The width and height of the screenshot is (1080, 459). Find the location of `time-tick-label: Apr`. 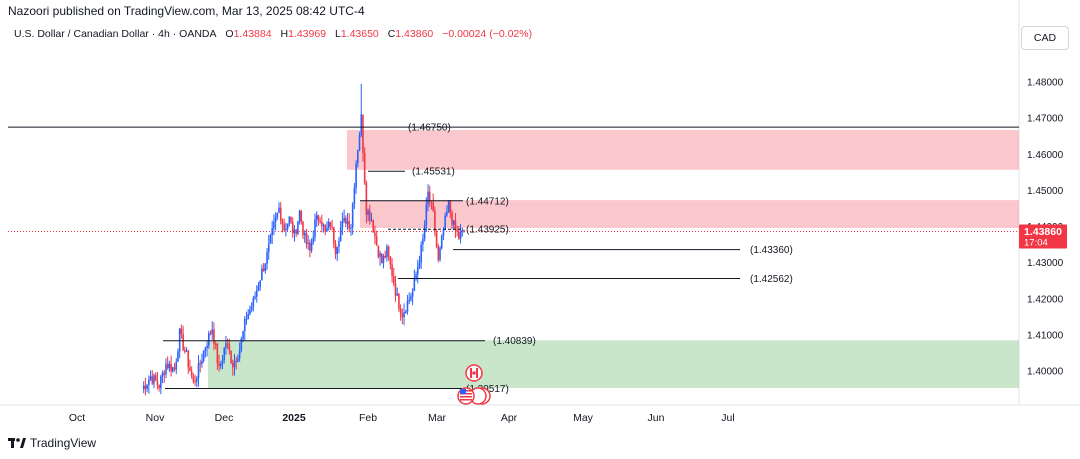

time-tick-label: Apr is located at coordinates (509, 418).